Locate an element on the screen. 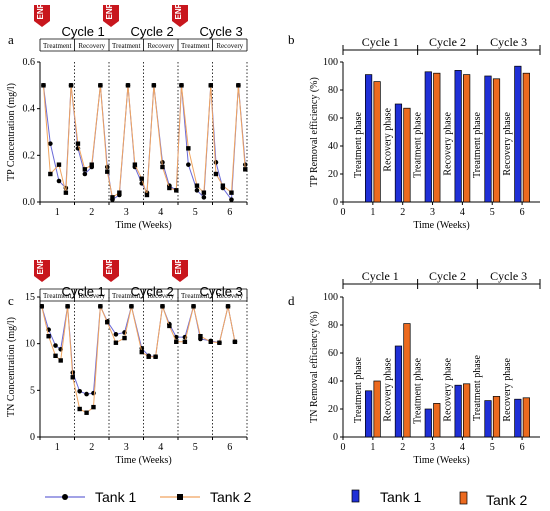 This screenshot has width=550, height=511. cycle-label: Cycle 2 is located at coordinates (447, 276).